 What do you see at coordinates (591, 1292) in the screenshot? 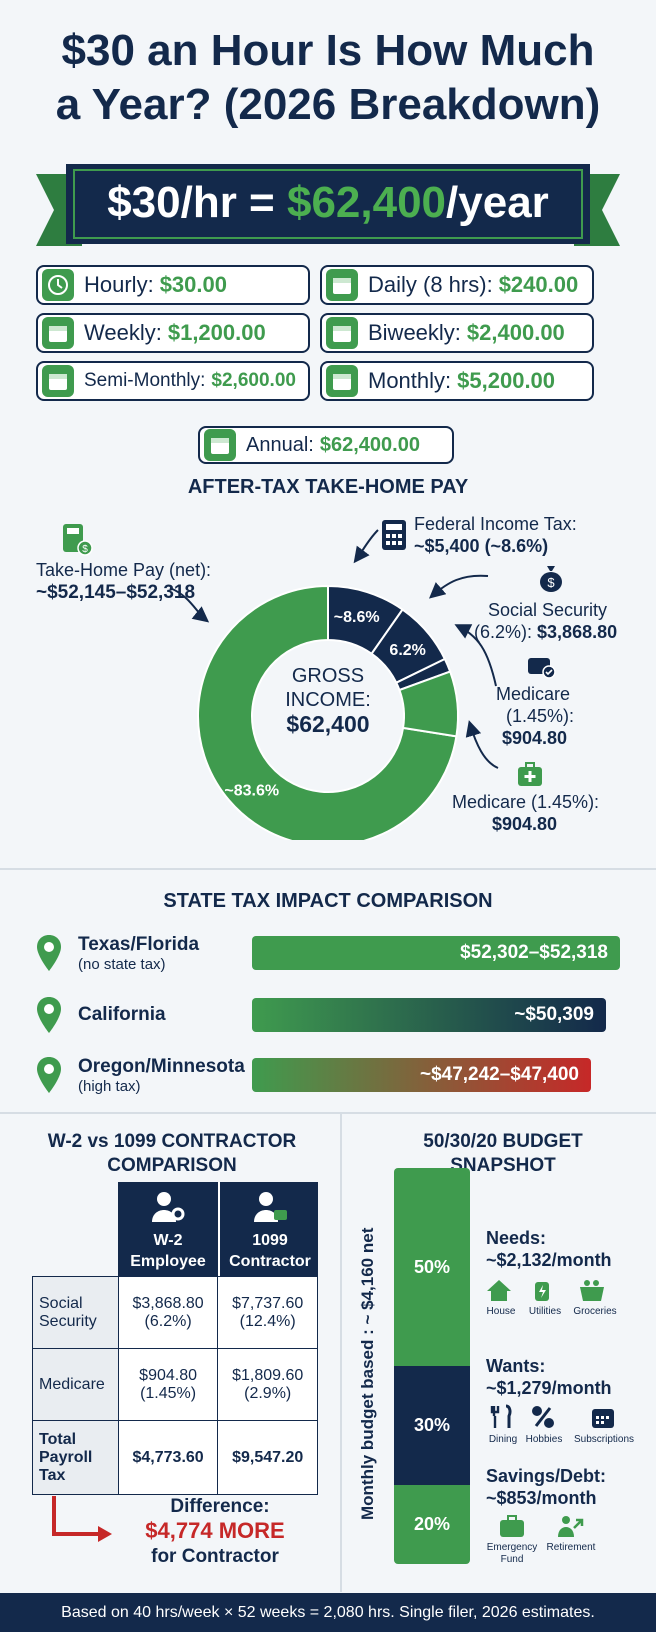
I see `groceries-icon` at bounding box center [591, 1292].